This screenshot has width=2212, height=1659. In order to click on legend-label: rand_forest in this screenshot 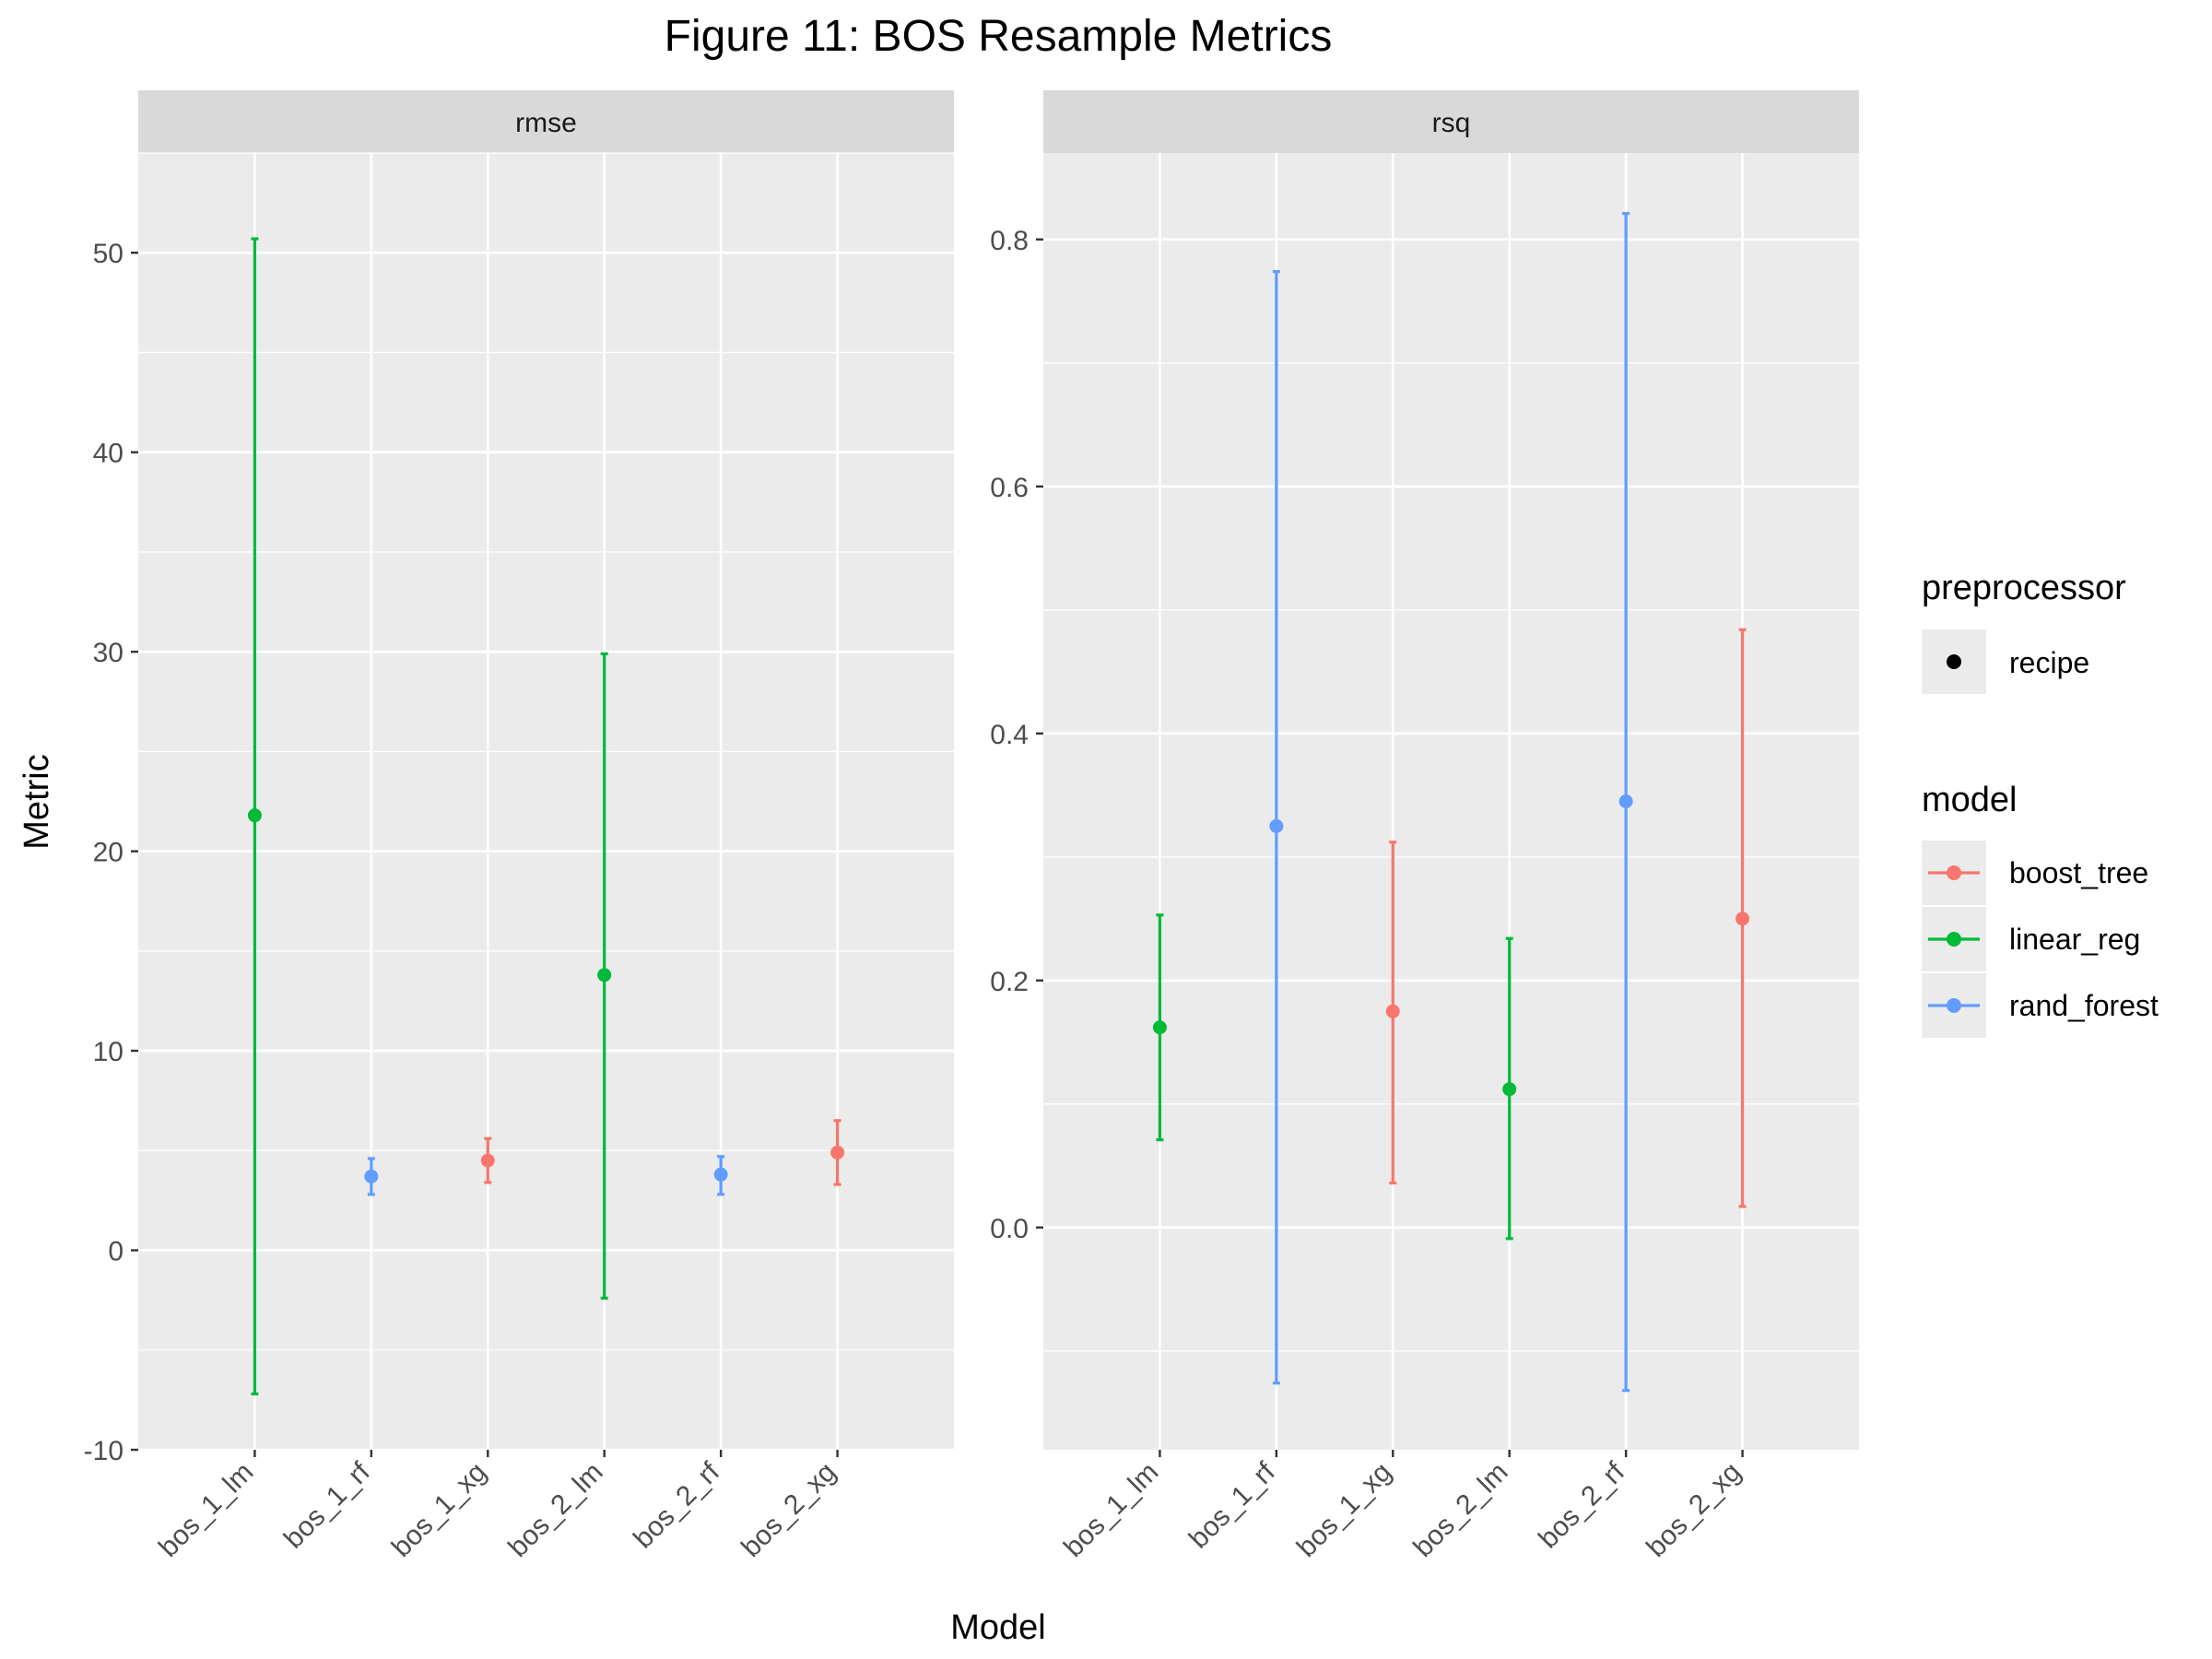, I will do `click(2084, 1005)`.